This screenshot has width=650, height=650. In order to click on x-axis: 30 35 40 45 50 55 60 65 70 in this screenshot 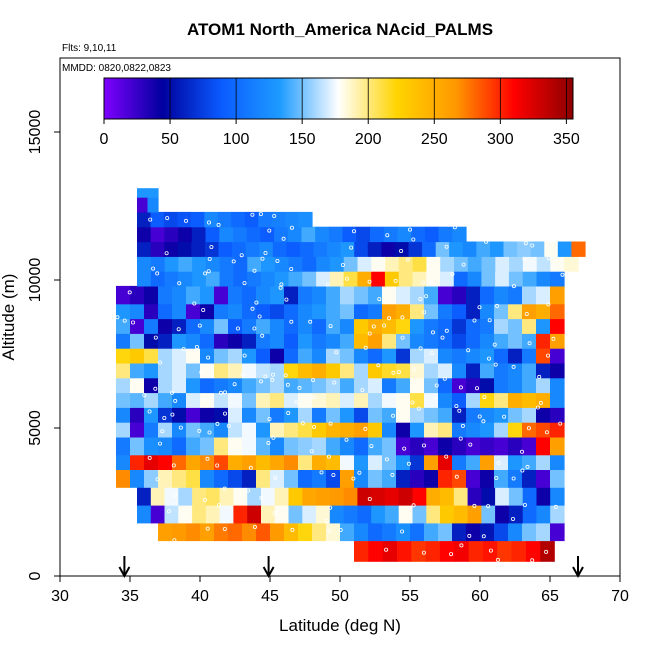, I will do `click(340, 590)`.